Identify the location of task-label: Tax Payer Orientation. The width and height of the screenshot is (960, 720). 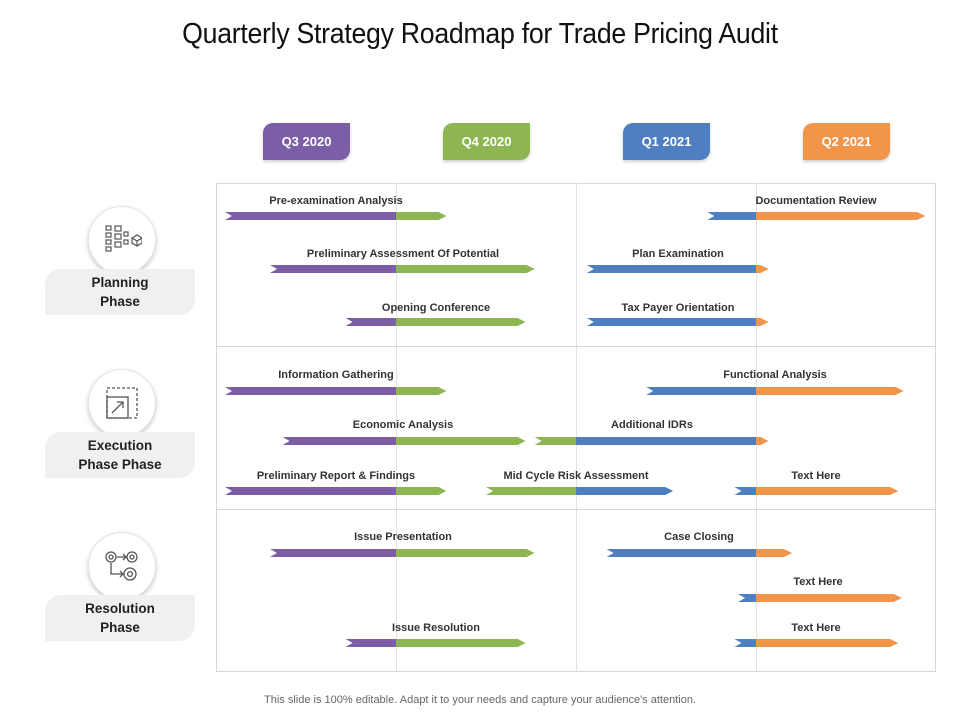
(678, 308).